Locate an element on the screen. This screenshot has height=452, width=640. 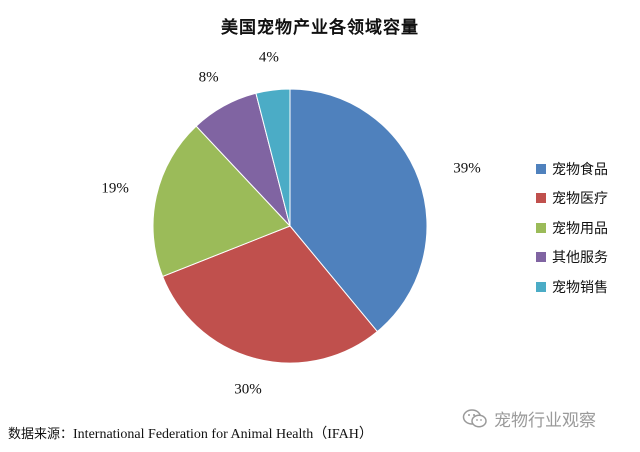
slice-percentage-label: 30% is located at coordinates (248, 389).